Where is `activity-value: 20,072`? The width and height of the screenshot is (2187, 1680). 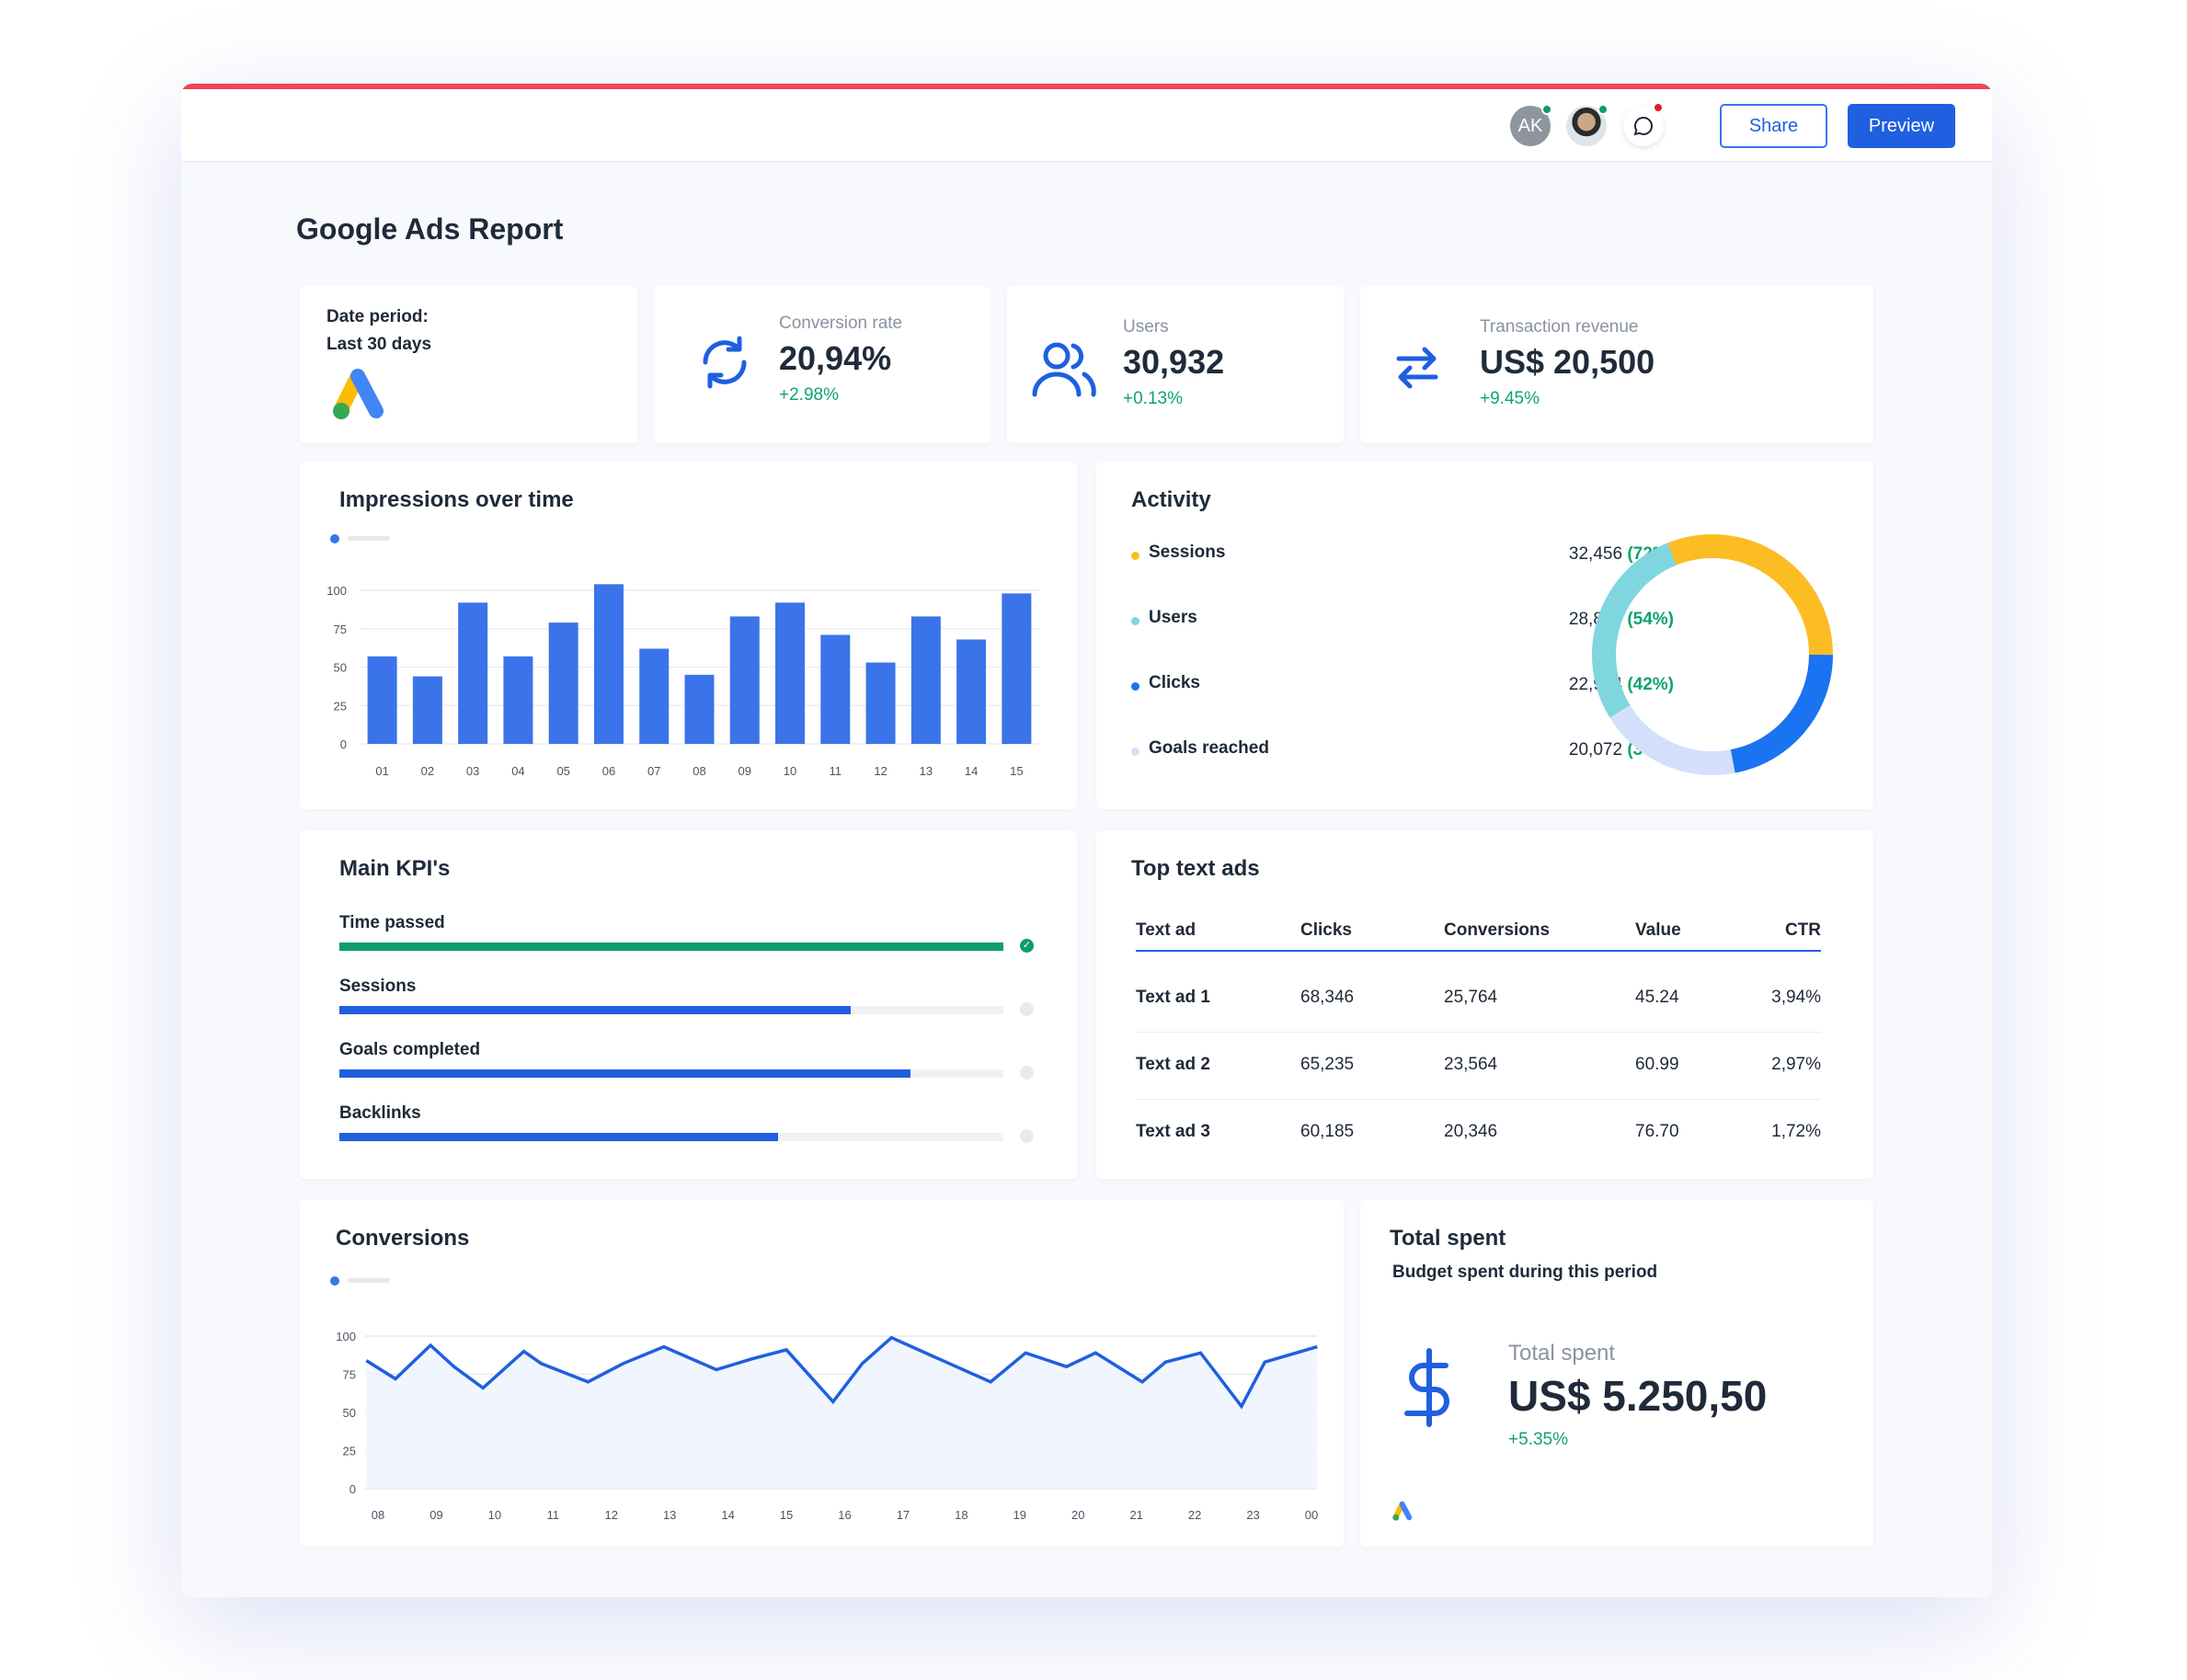 activity-value: 20,072 is located at coordinates (1595, 750).